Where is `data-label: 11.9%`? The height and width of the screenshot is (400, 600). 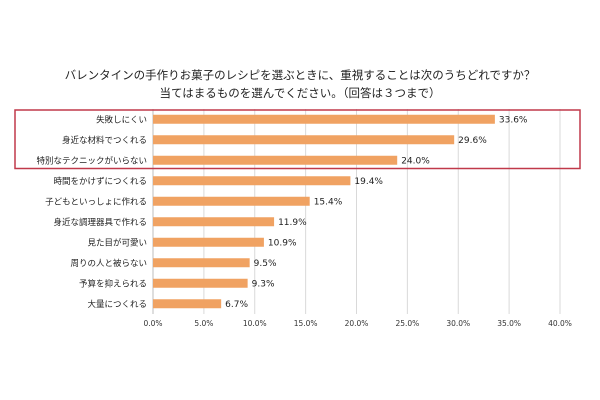 data-label: 11.9% is located at coordinates (292, 223).